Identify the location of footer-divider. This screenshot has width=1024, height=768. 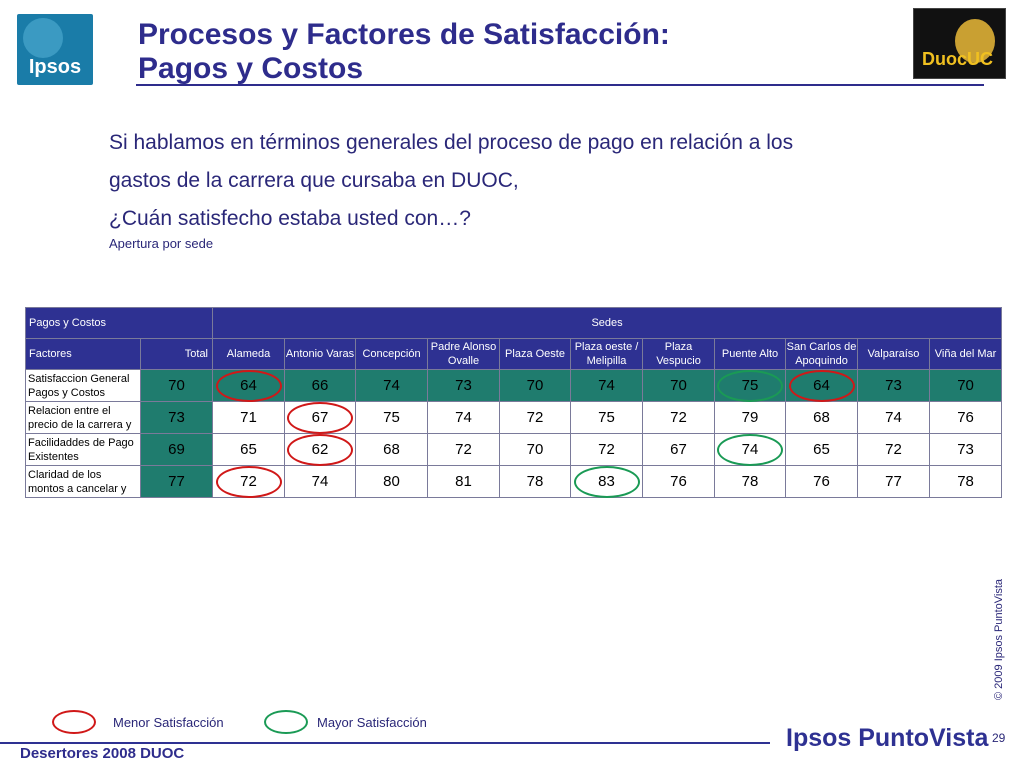
(385, 743).